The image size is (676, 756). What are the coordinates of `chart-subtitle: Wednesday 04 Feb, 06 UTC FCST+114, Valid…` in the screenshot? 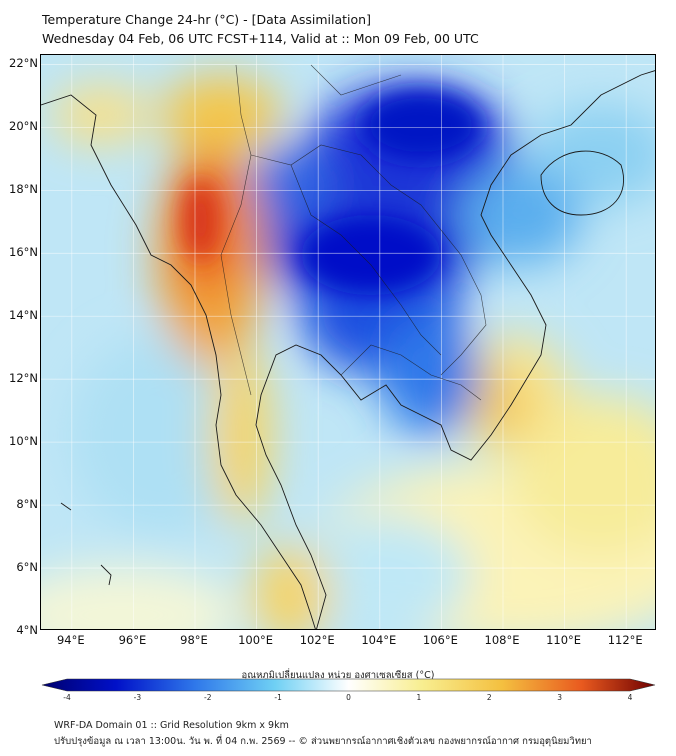 It's located at (260, 38).